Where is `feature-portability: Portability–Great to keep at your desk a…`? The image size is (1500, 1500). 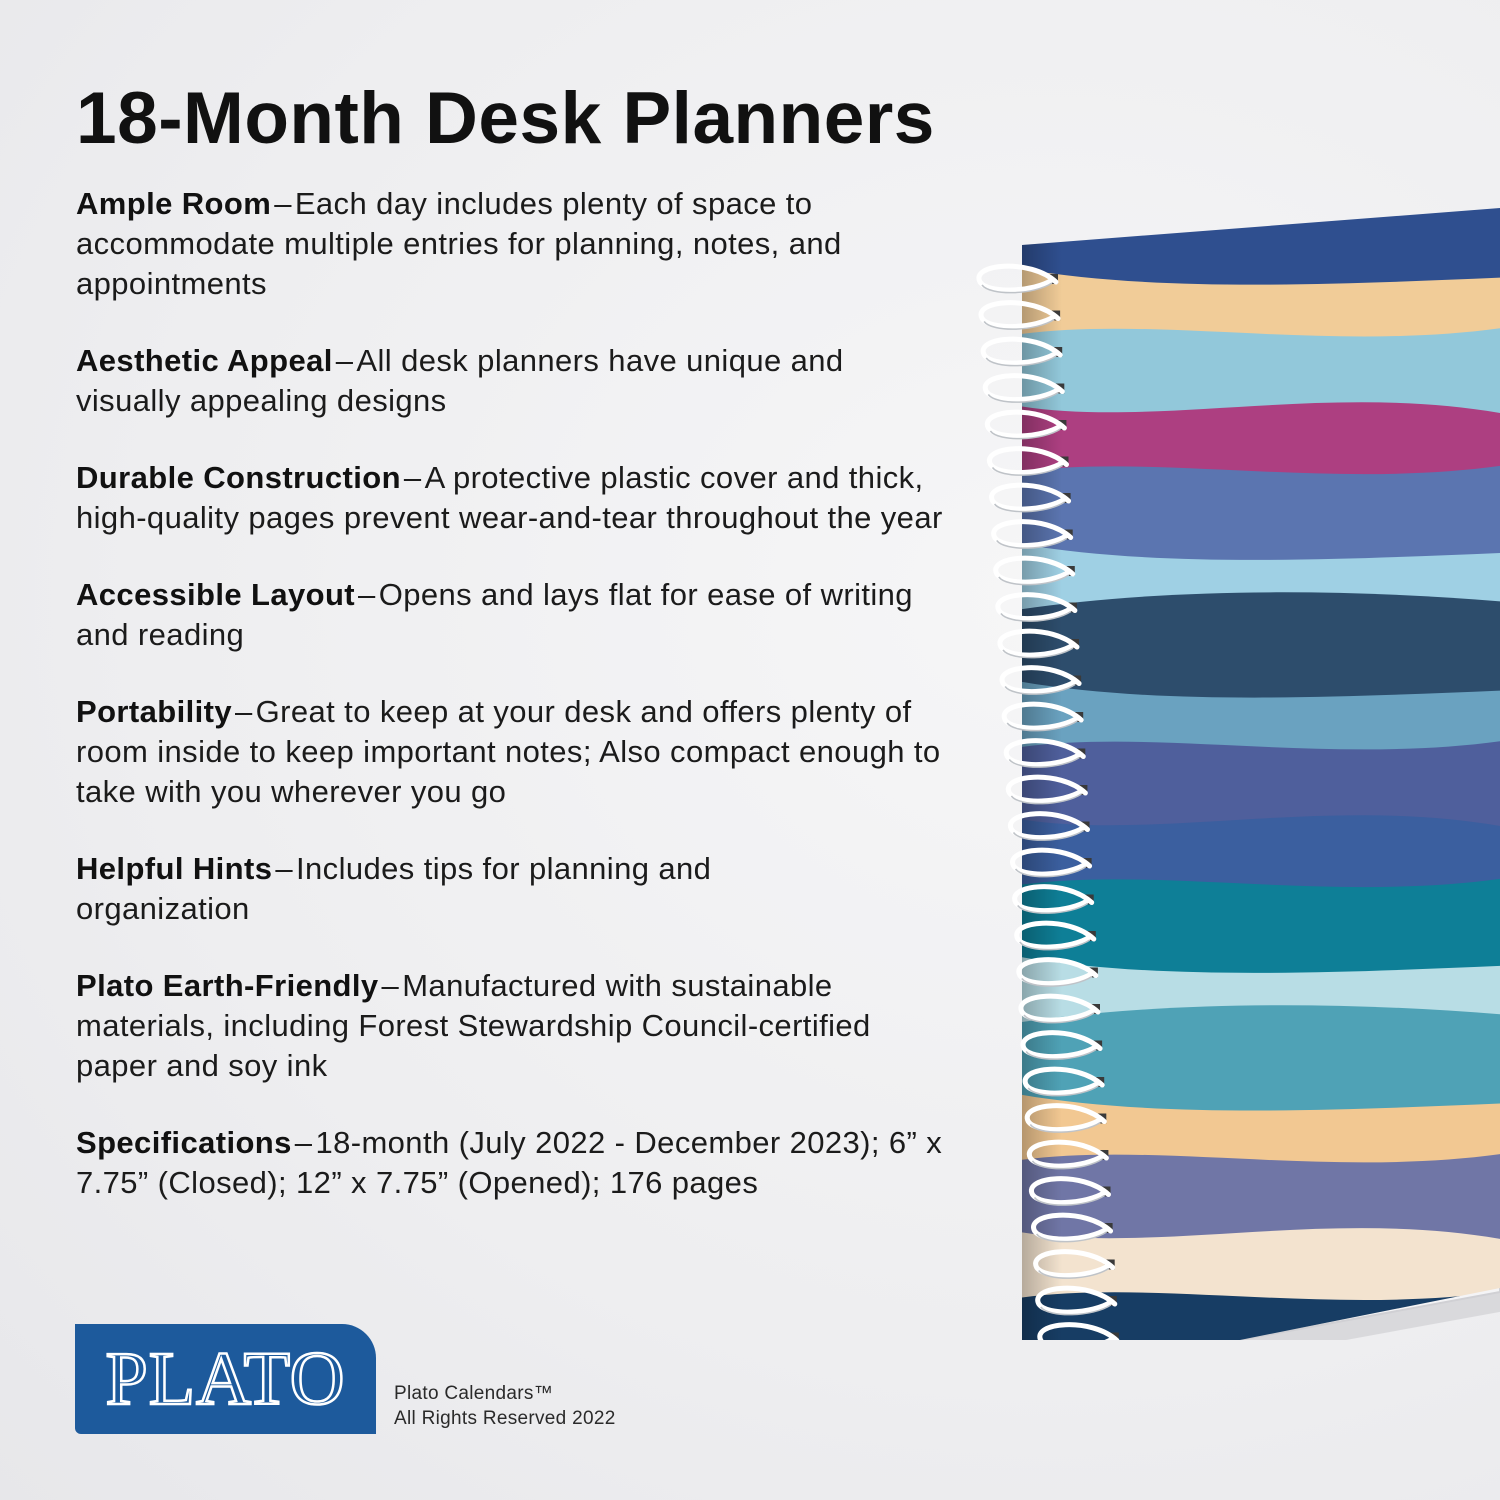
feature-portability: Portability–Great to keep at your desk a… is located at coordinates (516, 752).